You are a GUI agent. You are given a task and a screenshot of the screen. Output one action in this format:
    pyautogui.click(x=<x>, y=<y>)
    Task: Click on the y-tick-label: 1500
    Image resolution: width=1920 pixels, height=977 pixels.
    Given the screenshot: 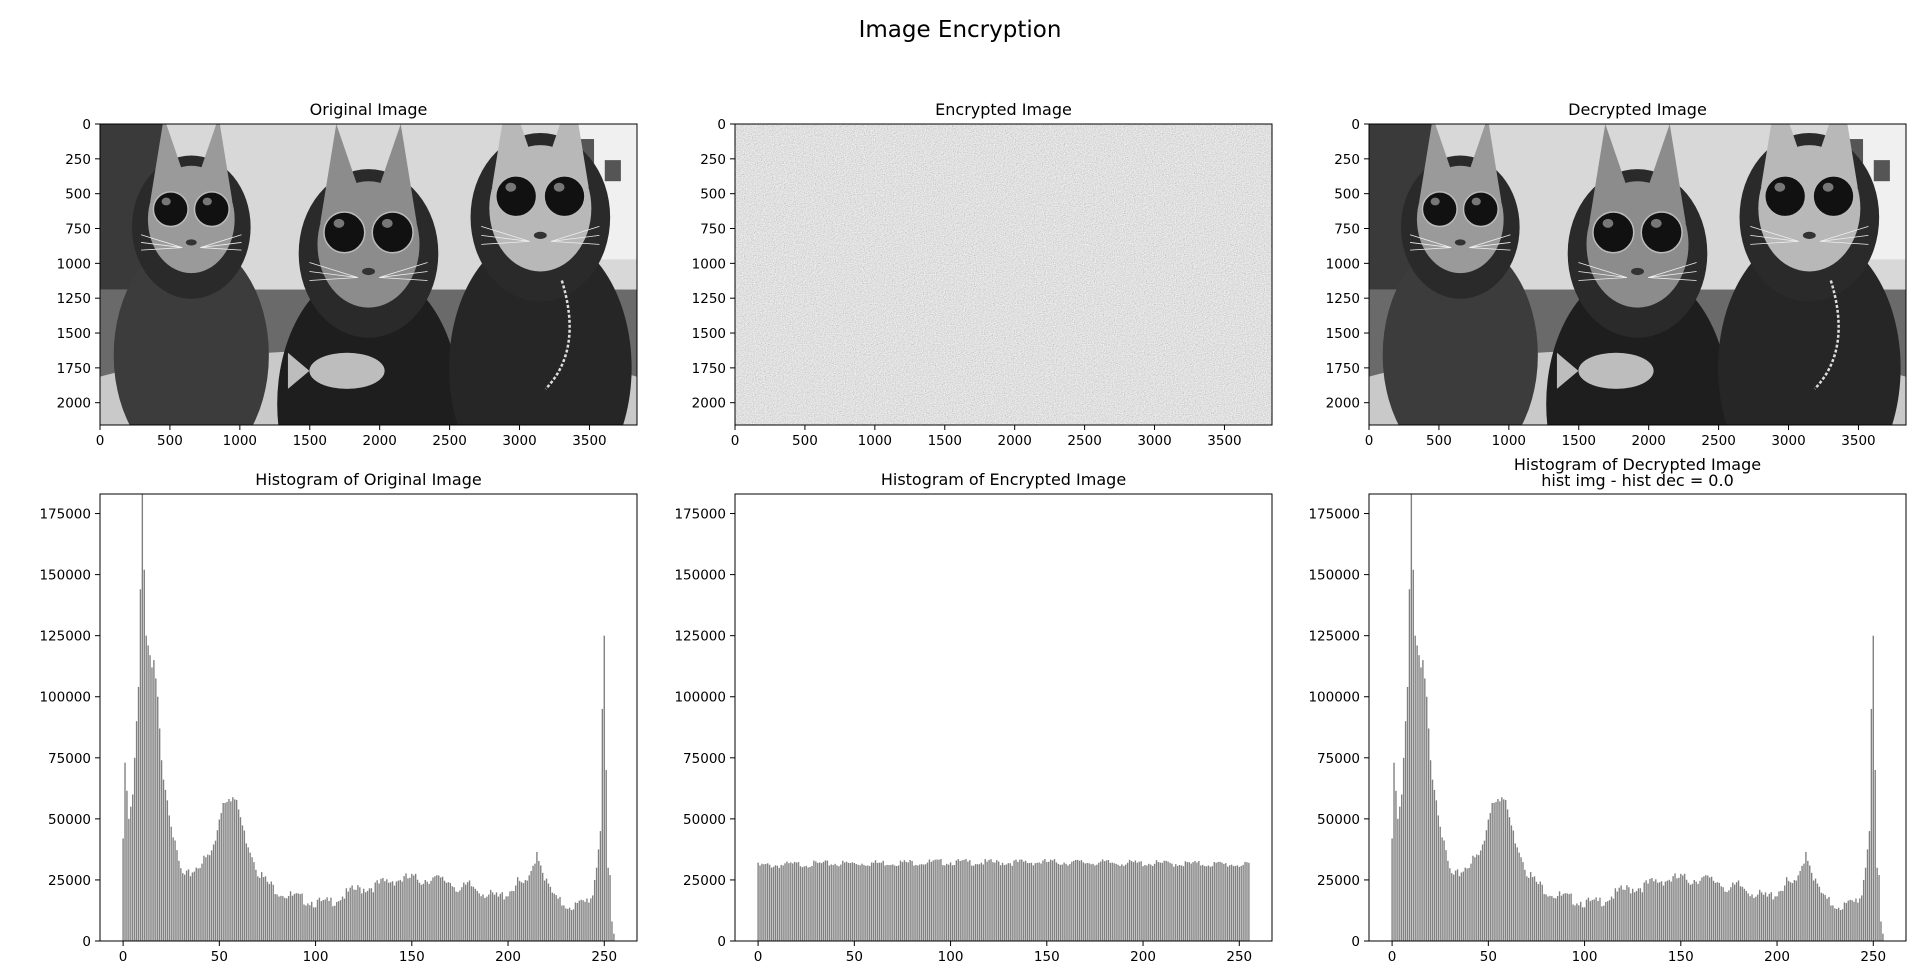 What is the action you would take?
    pyautogui.click(x=74, y=334)
    